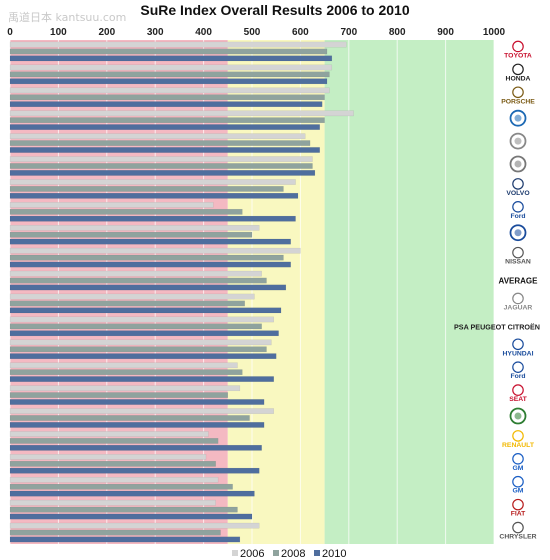 The height and width of the screenshot is (560, 550). Describe the element at coordinates (517, 537) in the screenshot. I see `category-label: CHRYSLER` at that location.